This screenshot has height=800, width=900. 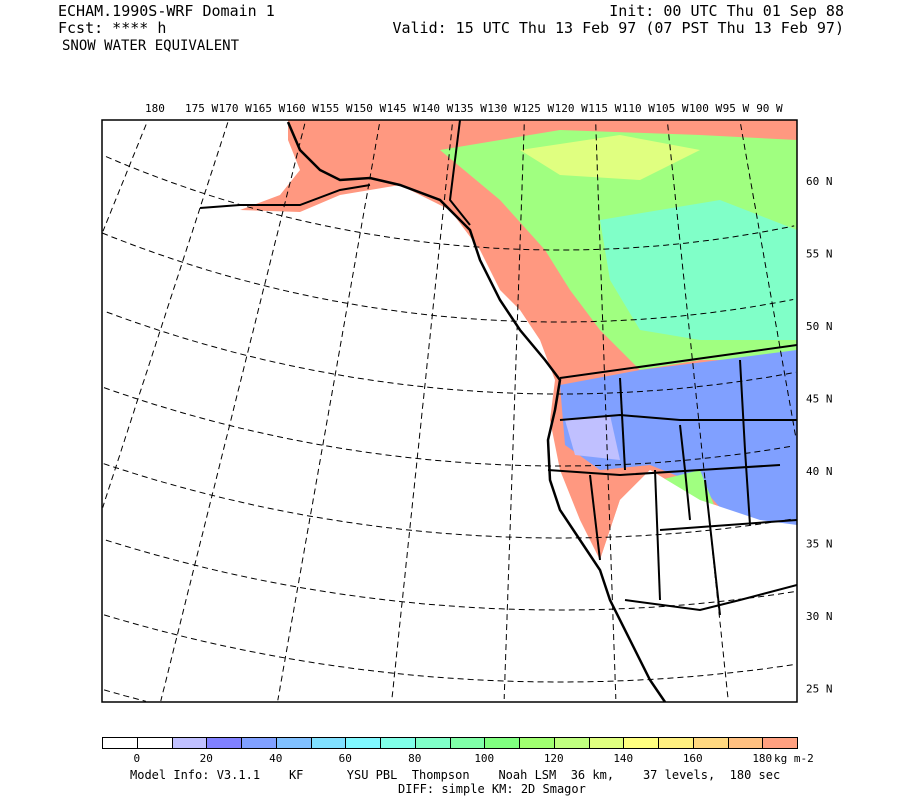 What do you see at coordinates (705, 108) in the screenshot?
I see `longitude-label: 100 W` at bounding box center [705, 108].